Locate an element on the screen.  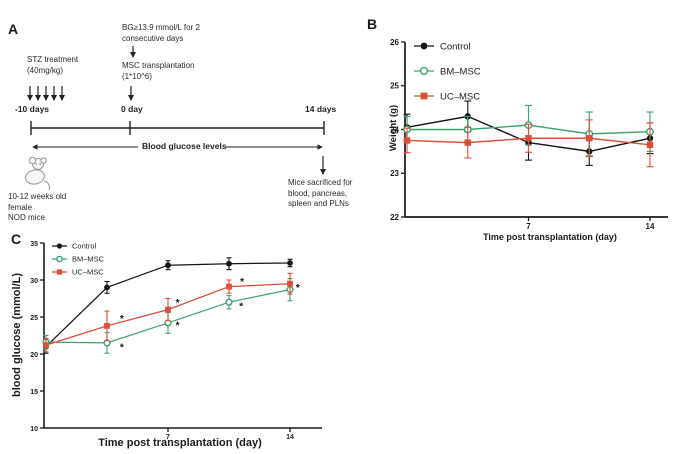
text-line: (1*10^6) is located at coordinates (137, 76).